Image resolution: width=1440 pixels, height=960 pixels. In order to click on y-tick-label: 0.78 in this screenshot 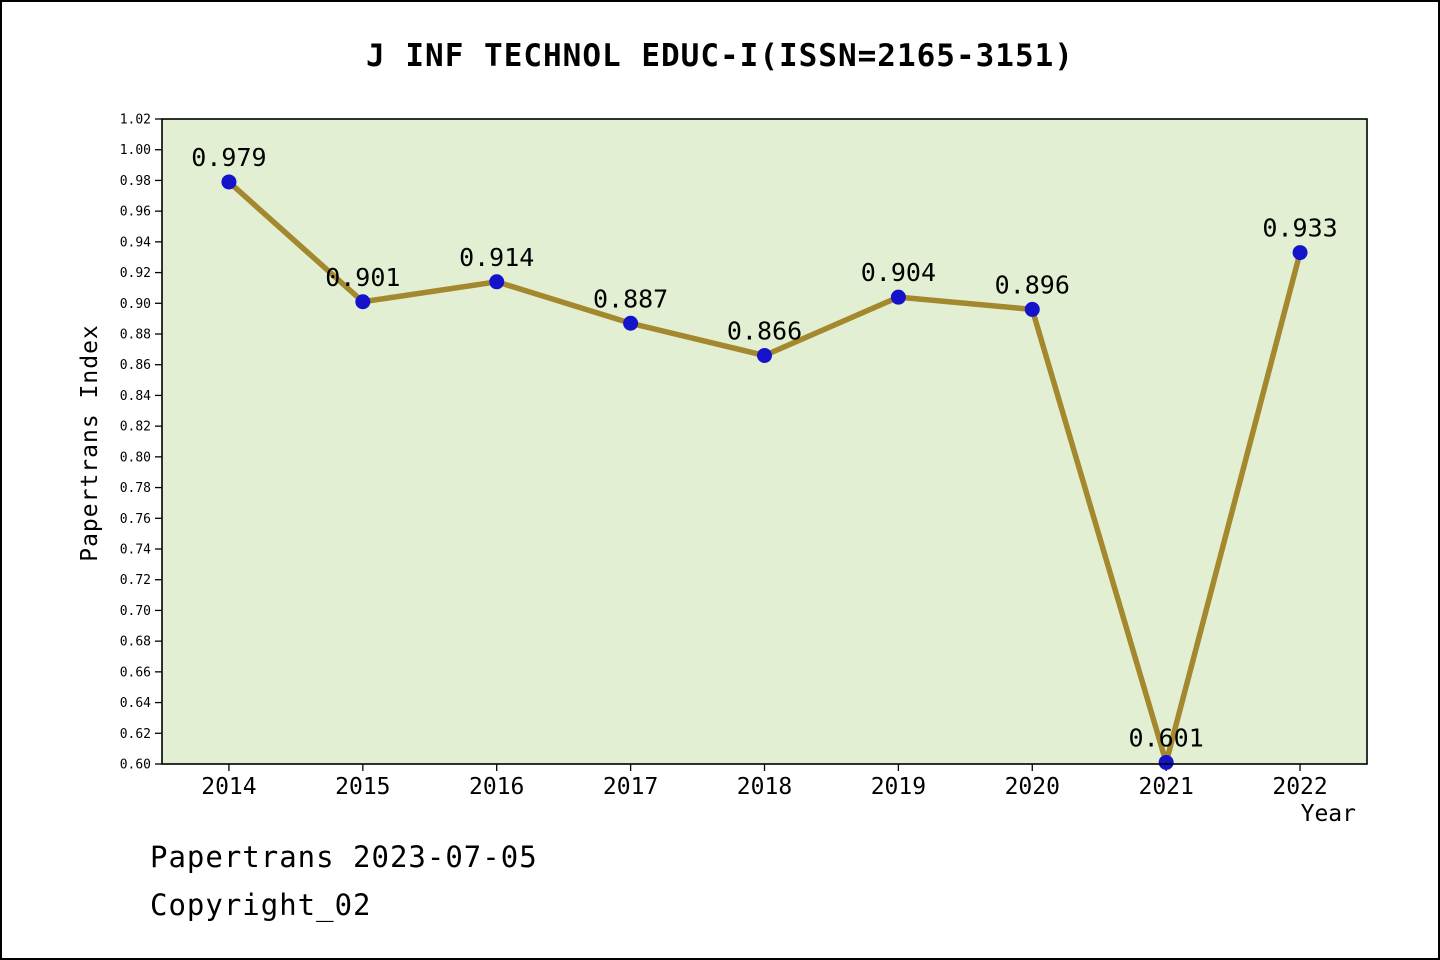, I will do `click(135, 488)`.